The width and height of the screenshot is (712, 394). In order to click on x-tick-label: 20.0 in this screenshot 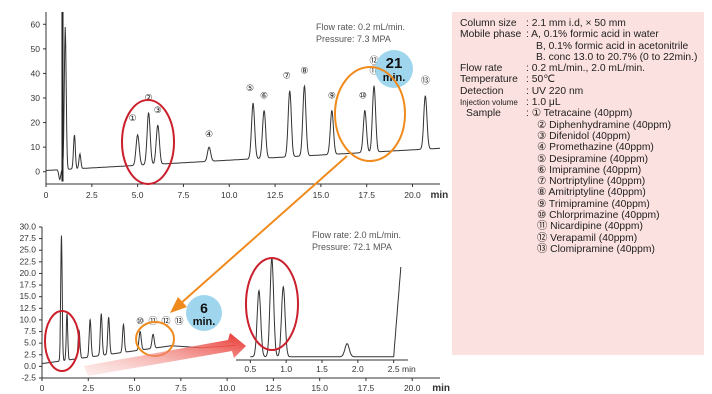, I will do `click(412, 195)`.